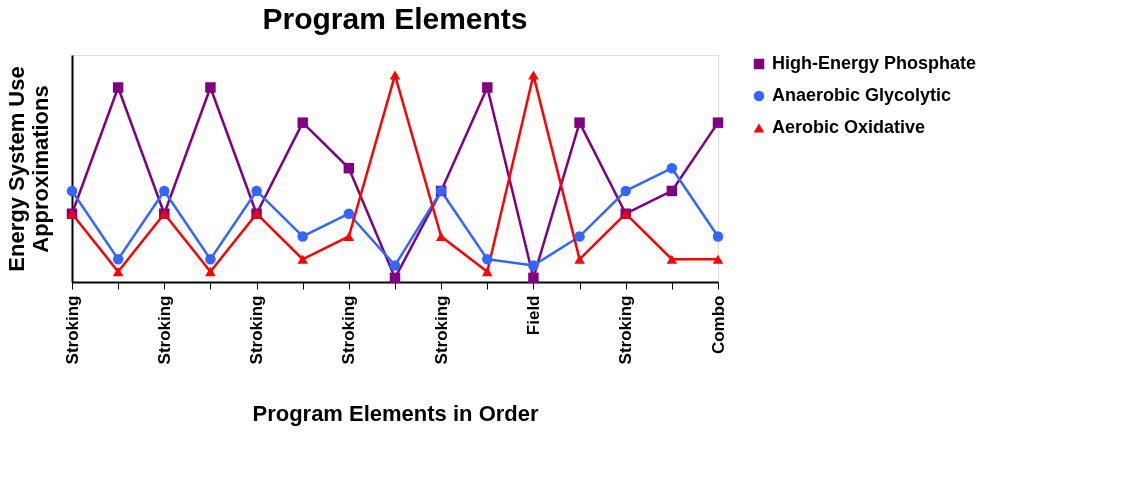 This screenshot has height=498, width=1146. What do you see at coordinates (874, 63) in the screenshot?
I see `legend-label: High-Energy Phosphate` at bounding box center [874, 63].